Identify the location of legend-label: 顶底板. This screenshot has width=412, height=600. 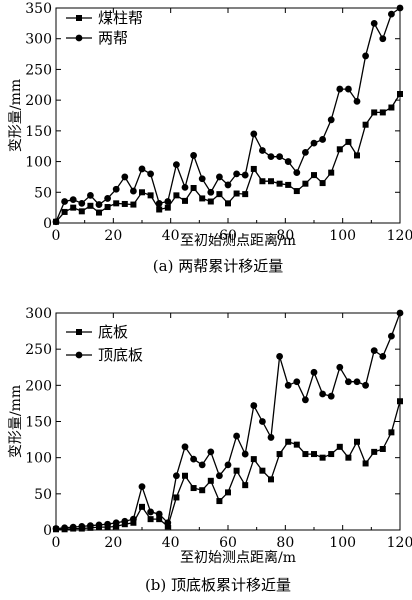
(120, 355).